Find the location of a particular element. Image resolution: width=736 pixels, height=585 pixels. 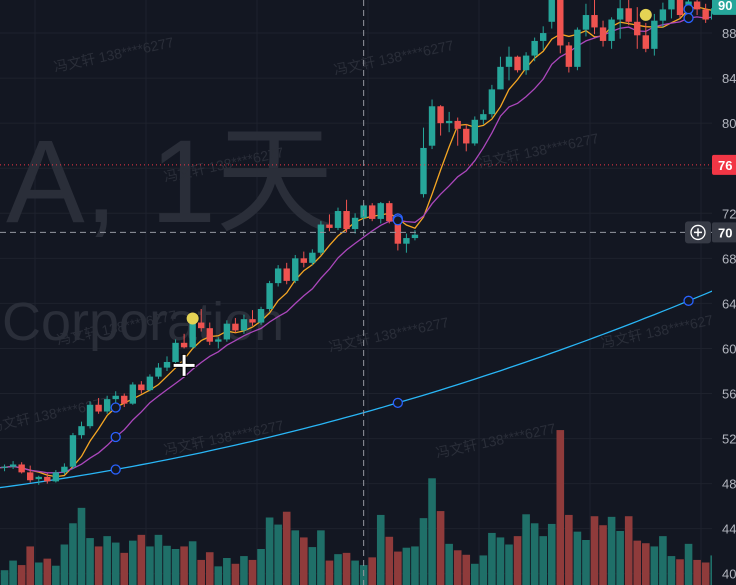

price-tick-label: 56 is located at coordinates (729, 394).